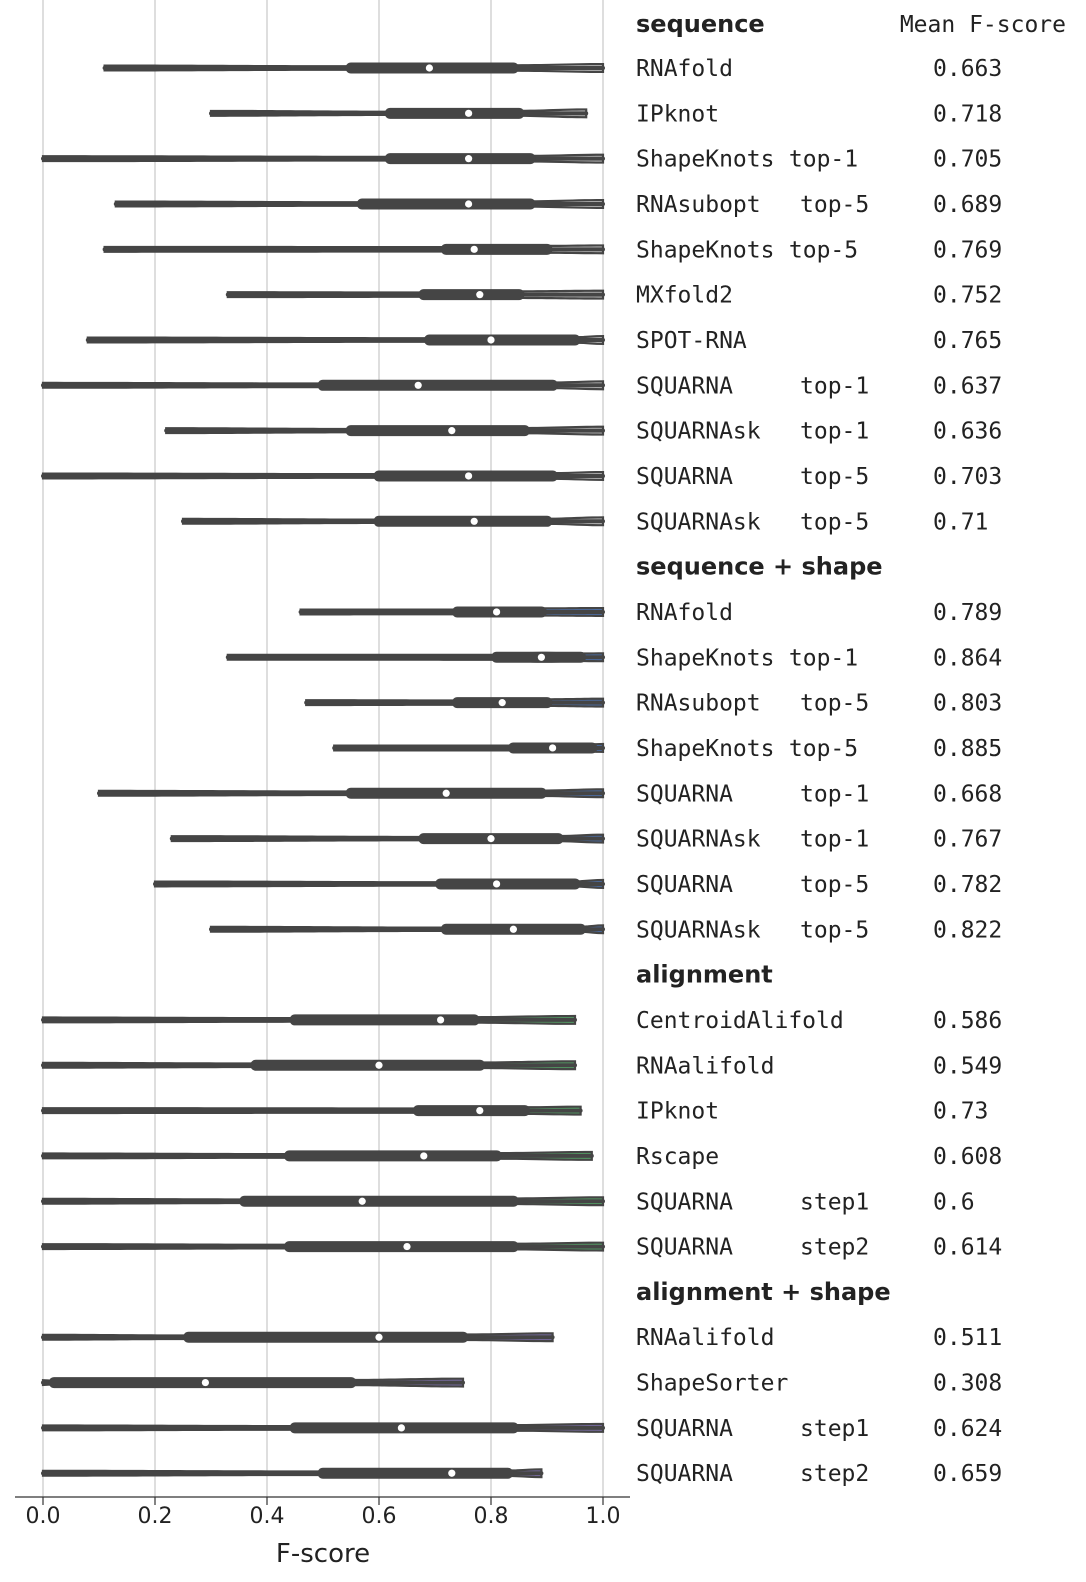  Describe the element at coordinates (700, 24) in the screenshot. I see `table-header-sequence: sequence` at that location.